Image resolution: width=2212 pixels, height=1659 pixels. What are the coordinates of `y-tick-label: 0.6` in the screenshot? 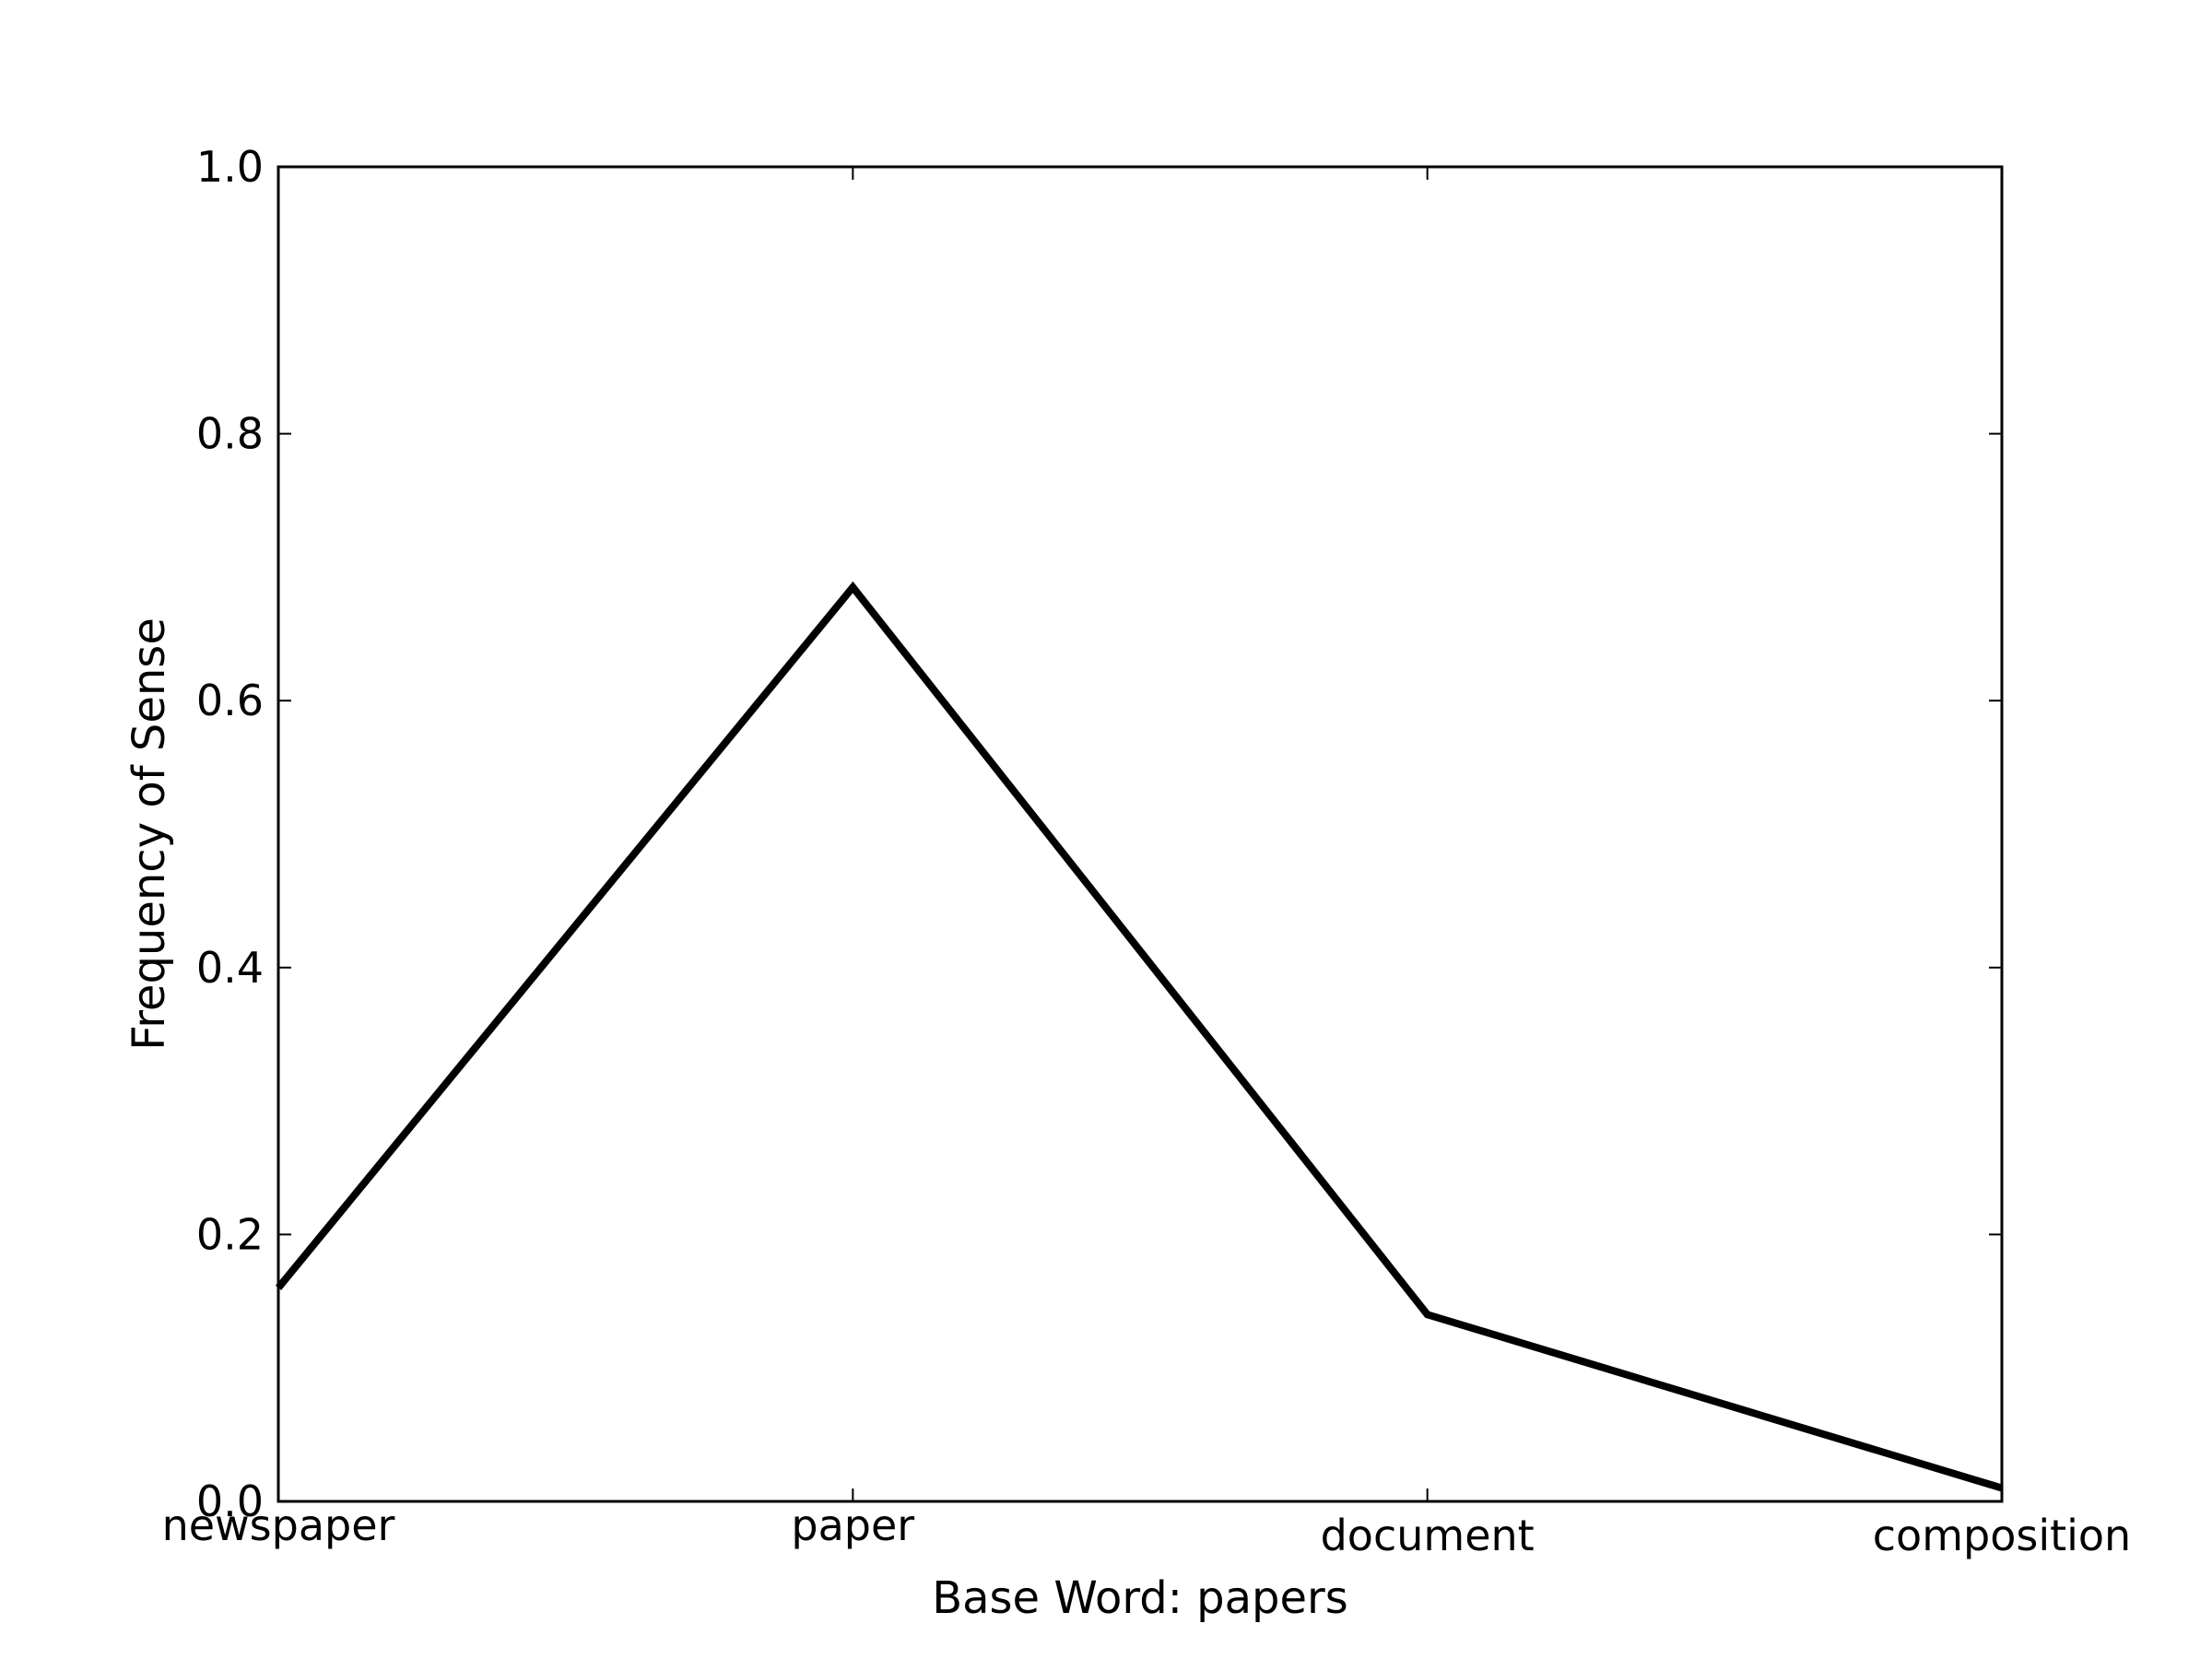 It's located at (230, 700).